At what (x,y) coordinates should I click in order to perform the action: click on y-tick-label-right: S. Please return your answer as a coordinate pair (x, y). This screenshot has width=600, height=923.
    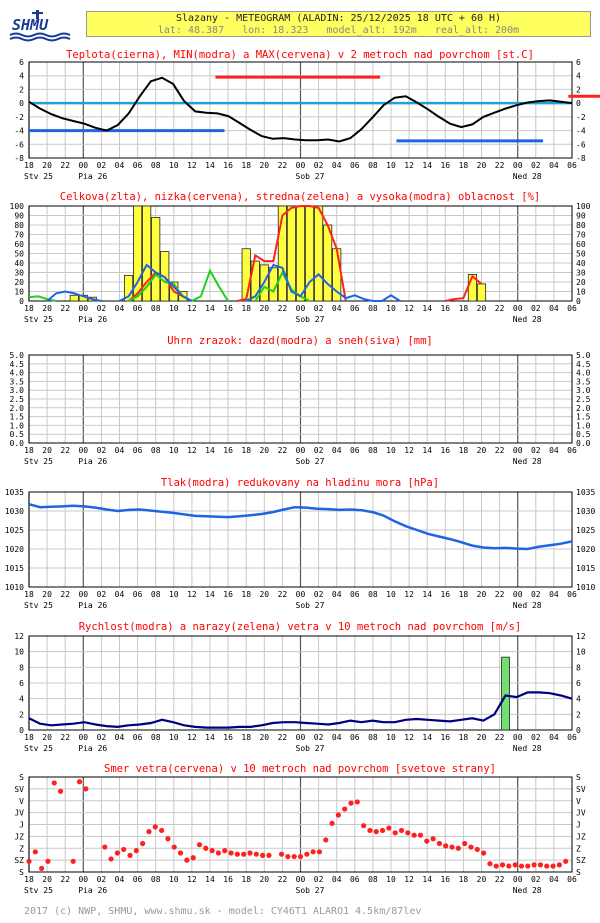
    Looking at the image, I should click on (578, 777).